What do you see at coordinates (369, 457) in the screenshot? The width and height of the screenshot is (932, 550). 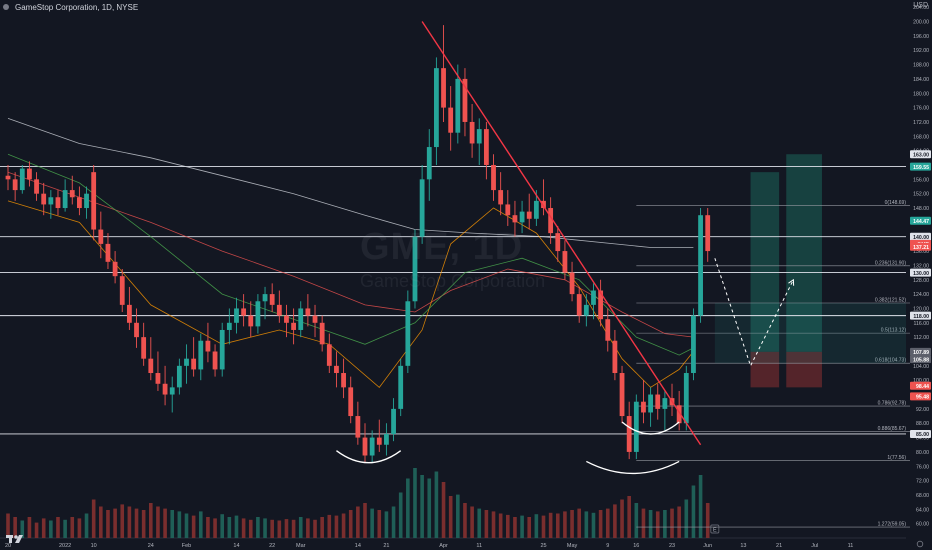 I see `rounded-bottom-arc` at bounding box center [369, 457].